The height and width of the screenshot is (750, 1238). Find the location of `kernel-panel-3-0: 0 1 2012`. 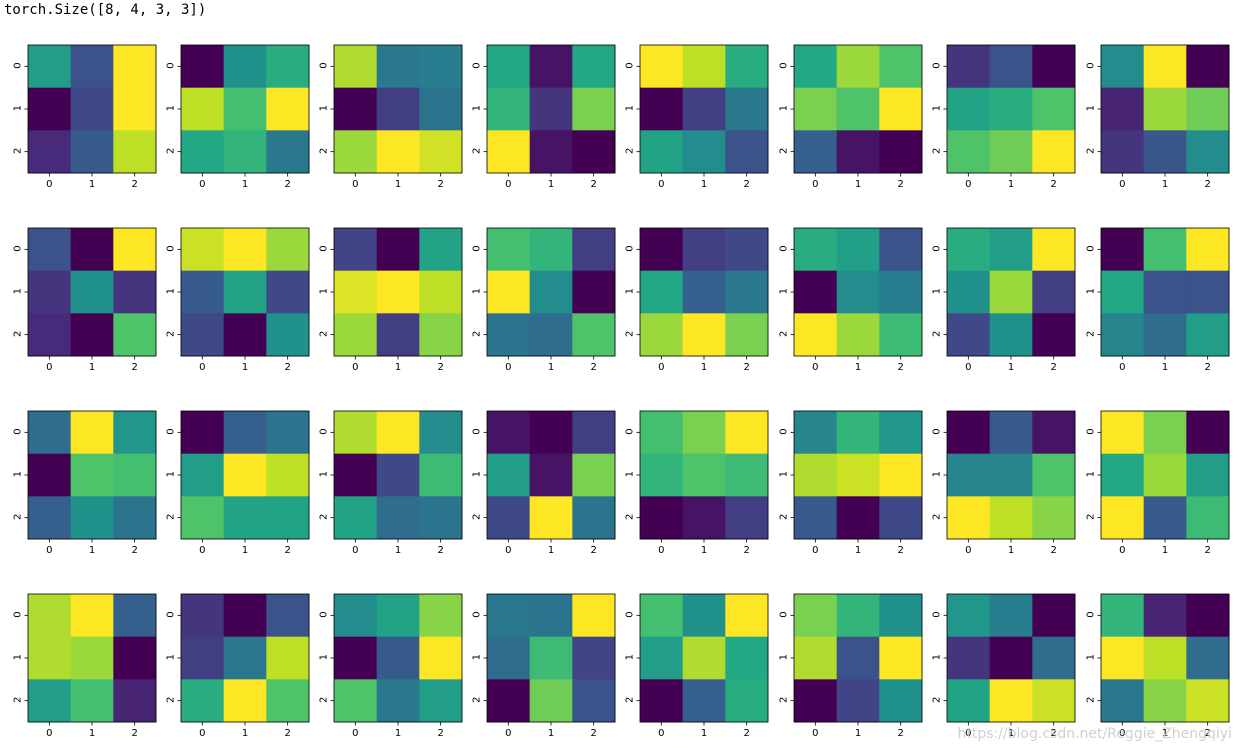

kernel-panel-3-0: 0 1 2012 is located at coordinates (85, 666).